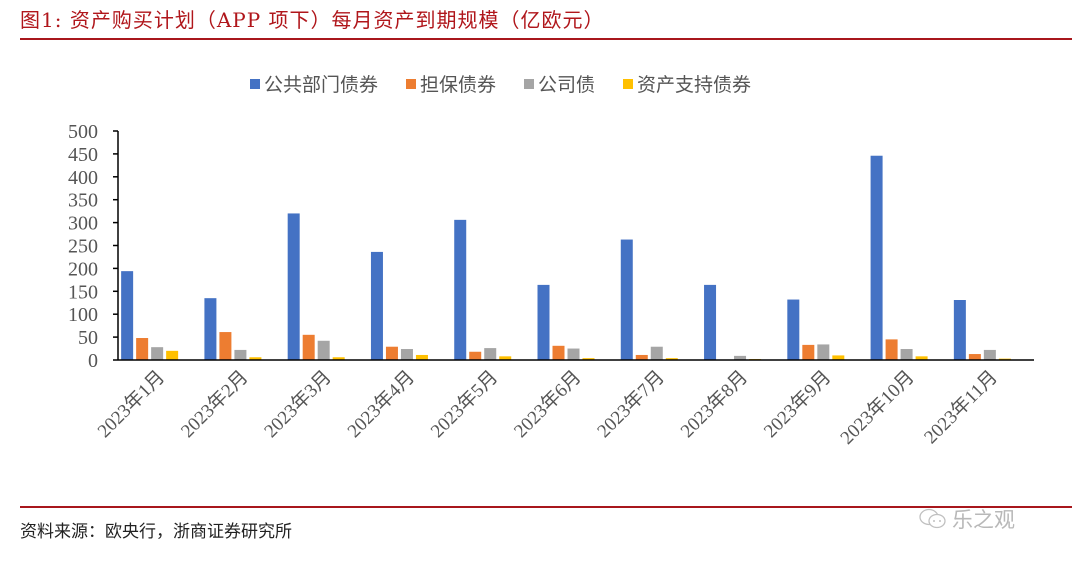 The height and width of the screenshot is (565, 1072). I want to click on y-tick-label: 400, so click(83, 178).